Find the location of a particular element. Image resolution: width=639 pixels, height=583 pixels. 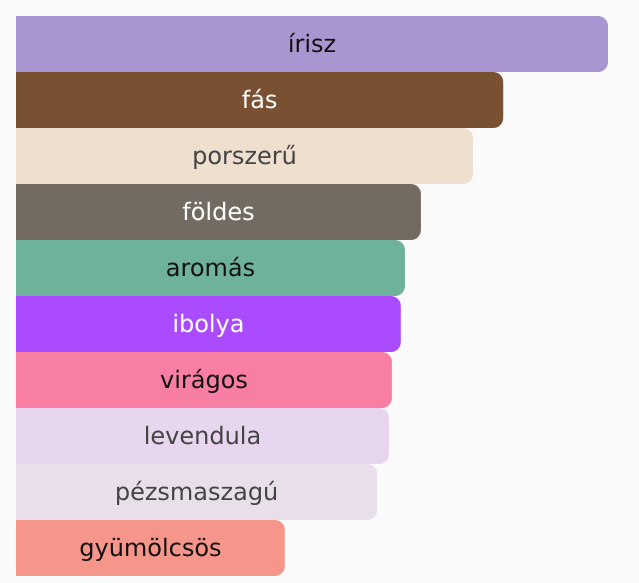

y-tick-label: gyümölcsös is located at coordinates (150, 548).